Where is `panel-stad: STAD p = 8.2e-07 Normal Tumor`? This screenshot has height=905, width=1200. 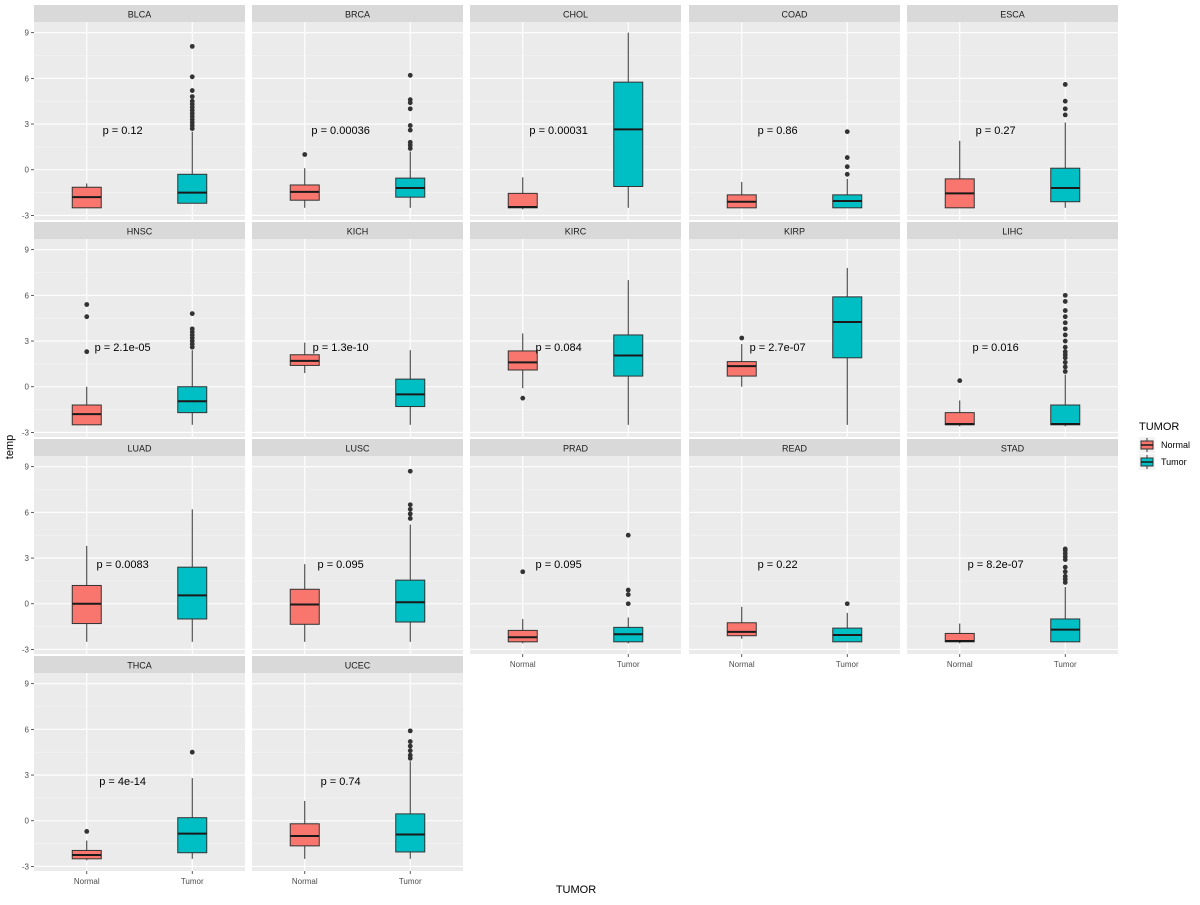 panel-stad: STAD p = 8.2e-07 Normal Tumor is located at coordinates (1012, 554).